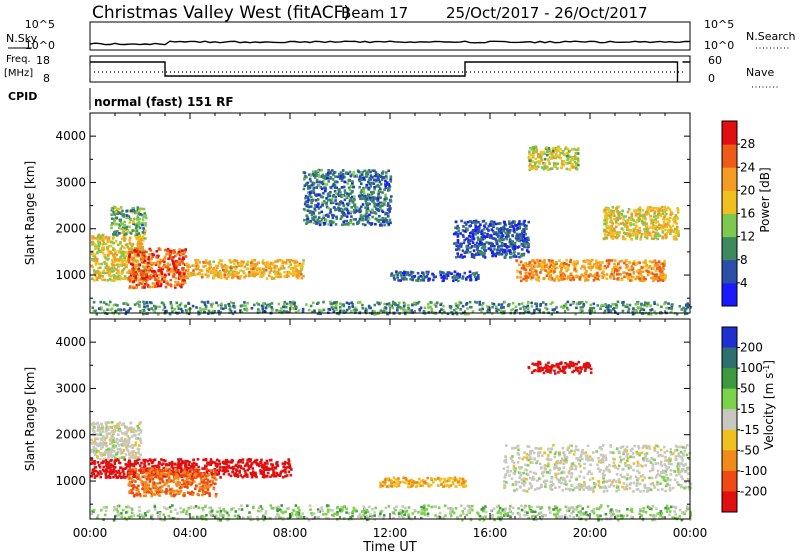 The height and width of the screenshot is (554, 800). Describe the element at coordinates (747, 144) in the screenshot. I see `colorbar-tick-label: 28` at that location.